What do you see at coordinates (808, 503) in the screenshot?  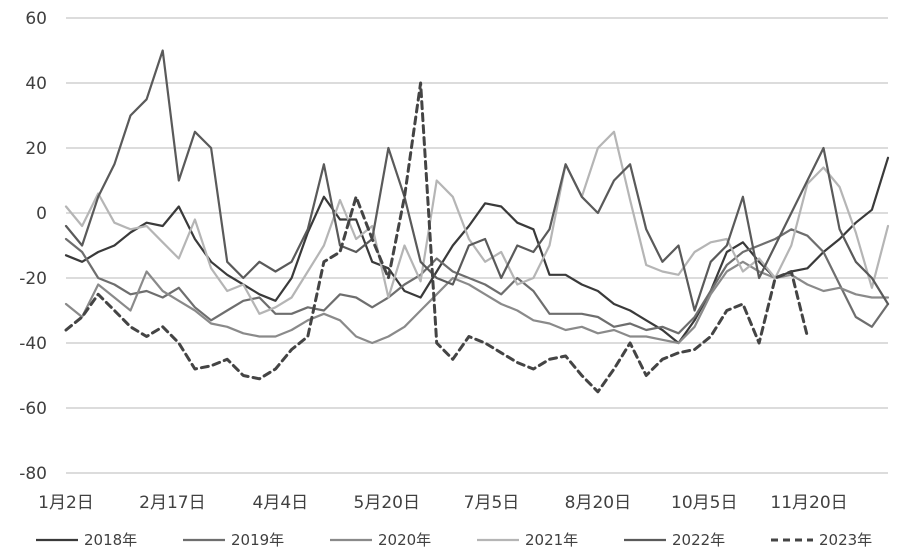 I see `x-tick-label: 11月20日` at bounding box center [808, 503].